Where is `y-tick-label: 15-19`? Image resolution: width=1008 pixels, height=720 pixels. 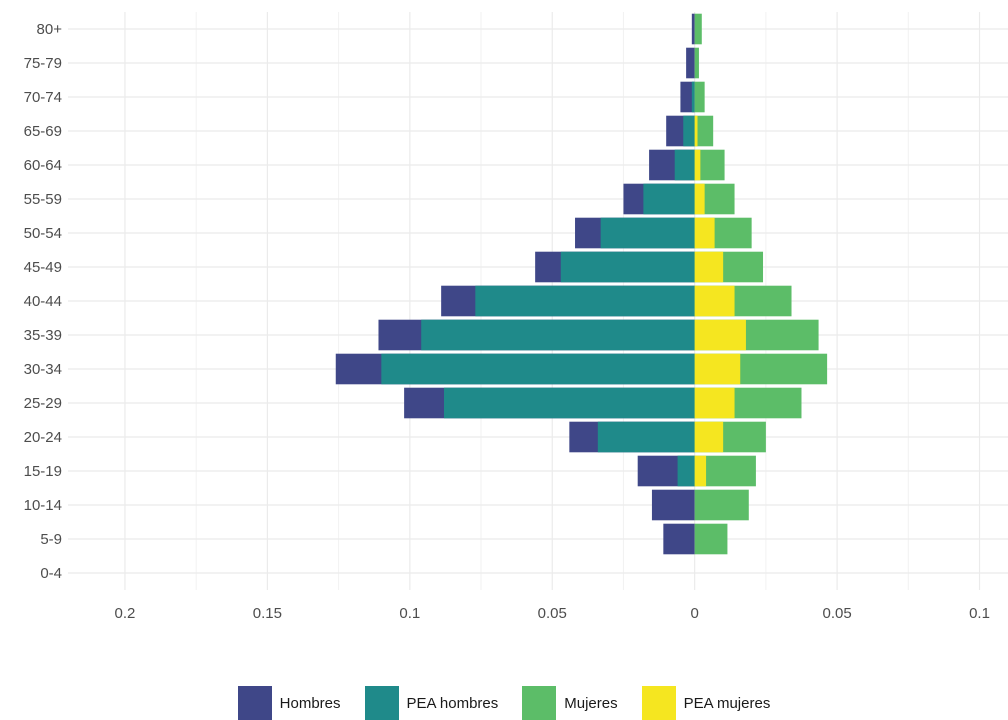
y-tick-label: 15-19 is located at coordinates (43, 471).